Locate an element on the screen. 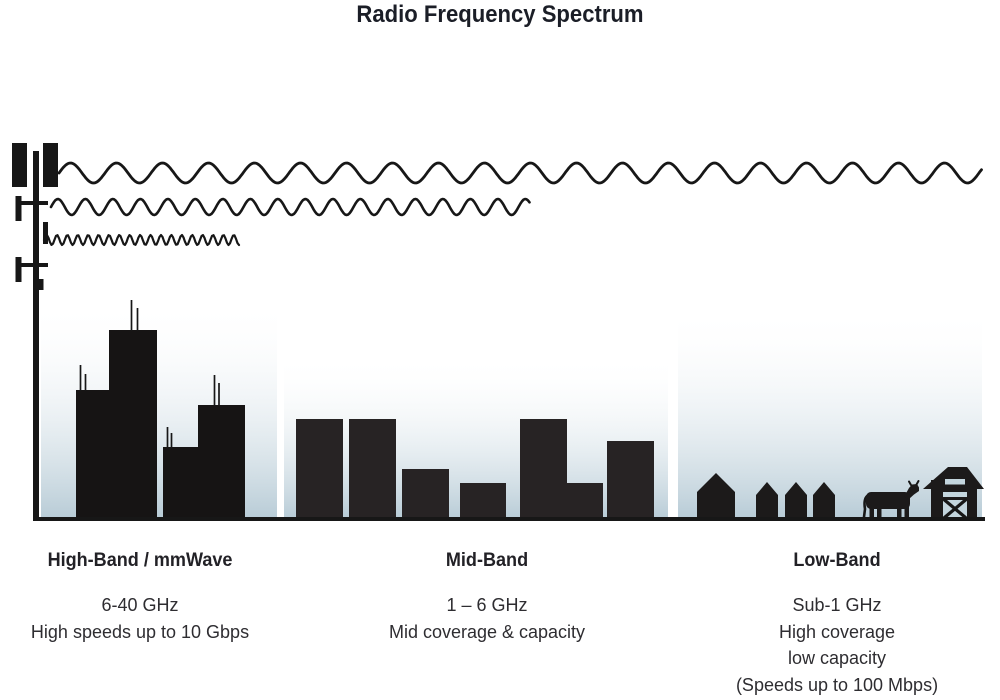  band-desc-low-1: High coverage is located at coordinates (837, 631).